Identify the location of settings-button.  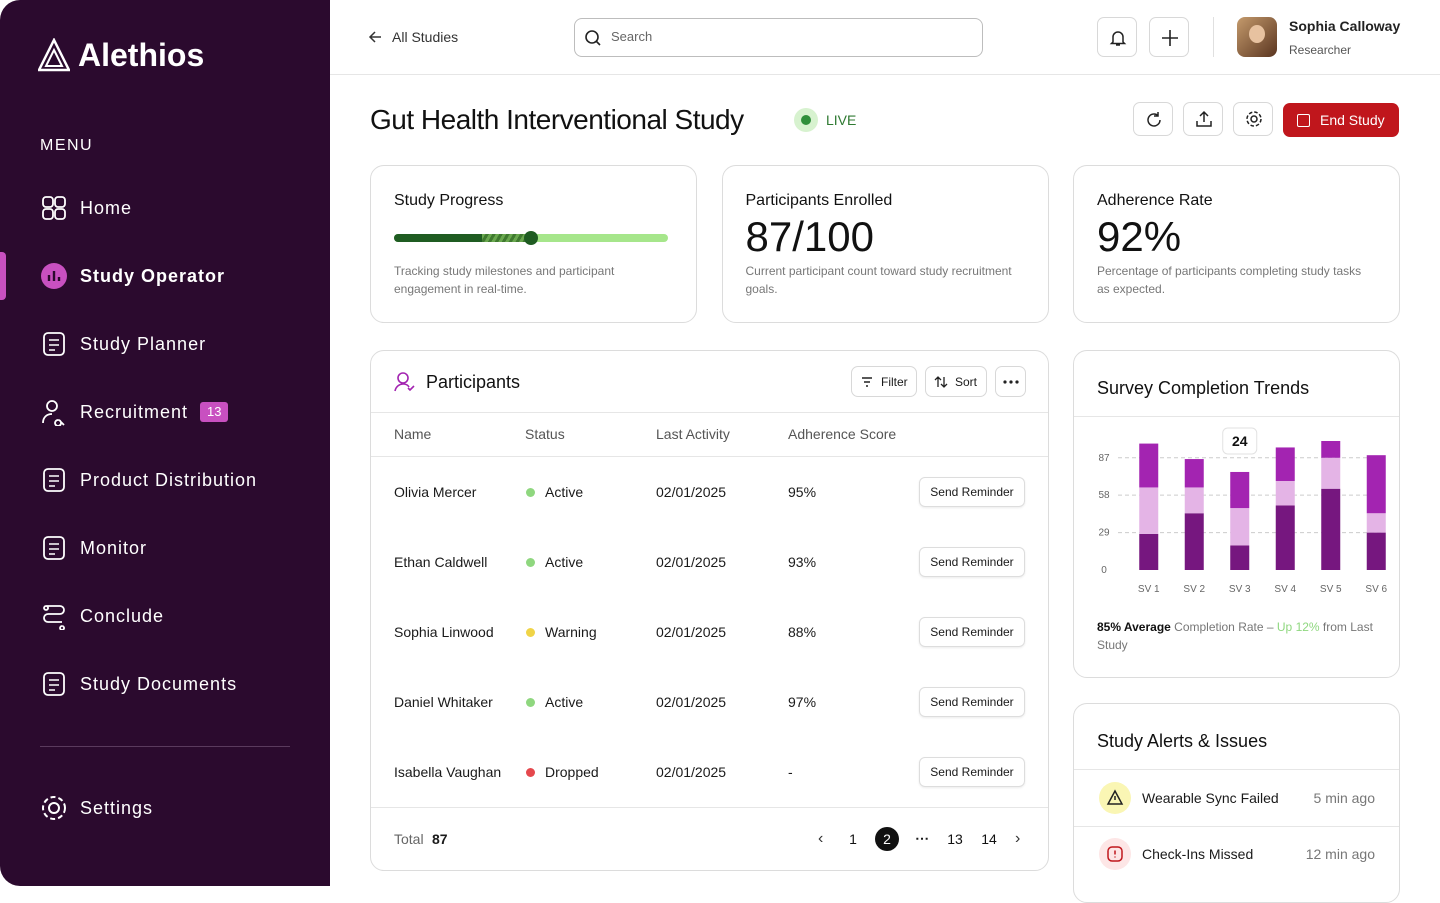
(1253, 119).